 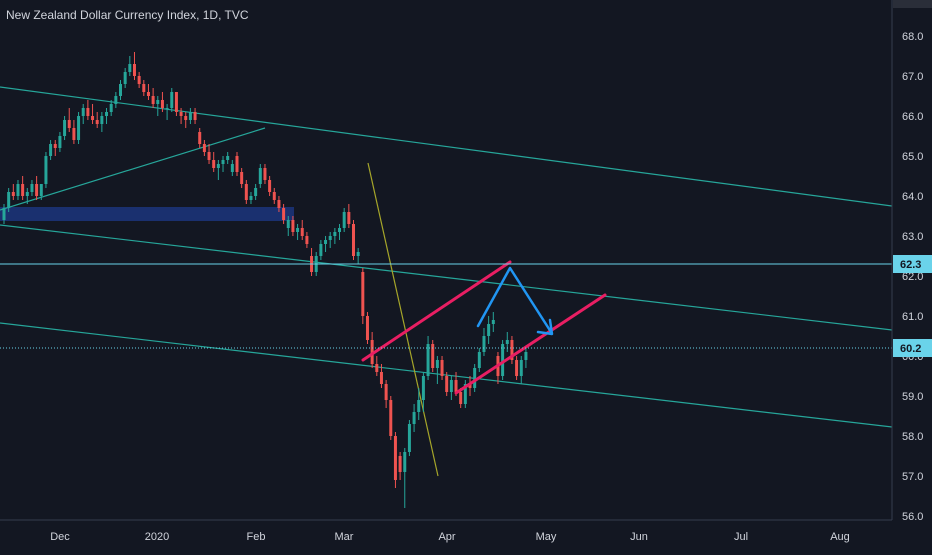 I want to click on price-label-background, so click(x=912, y=348).